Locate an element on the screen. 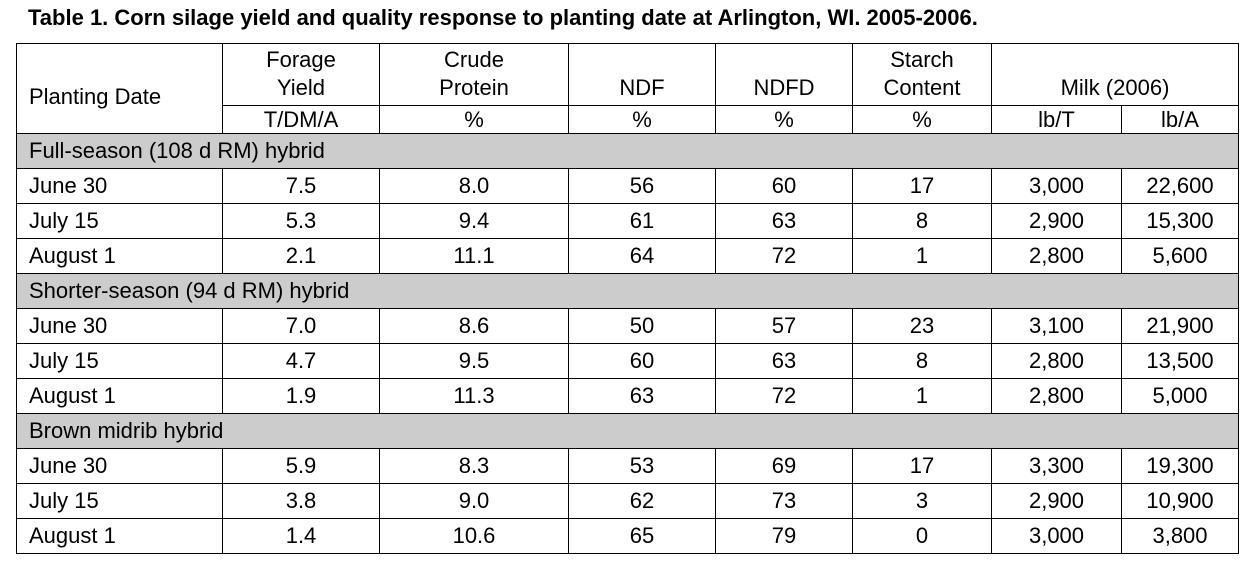 The height and width of the screenshot is (573, 1253). header-crude-protein-line2: Protein is located at coordinates (474, 87).